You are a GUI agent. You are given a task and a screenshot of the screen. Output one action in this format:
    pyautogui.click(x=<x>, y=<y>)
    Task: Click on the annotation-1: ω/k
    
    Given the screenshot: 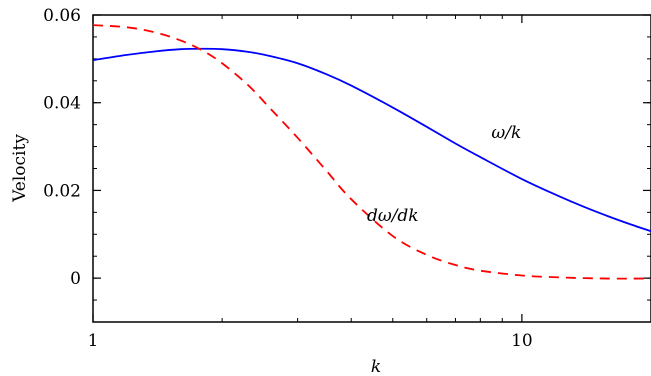 What is the action you would take?
    pyautogui.click(x=506, y=133)
    